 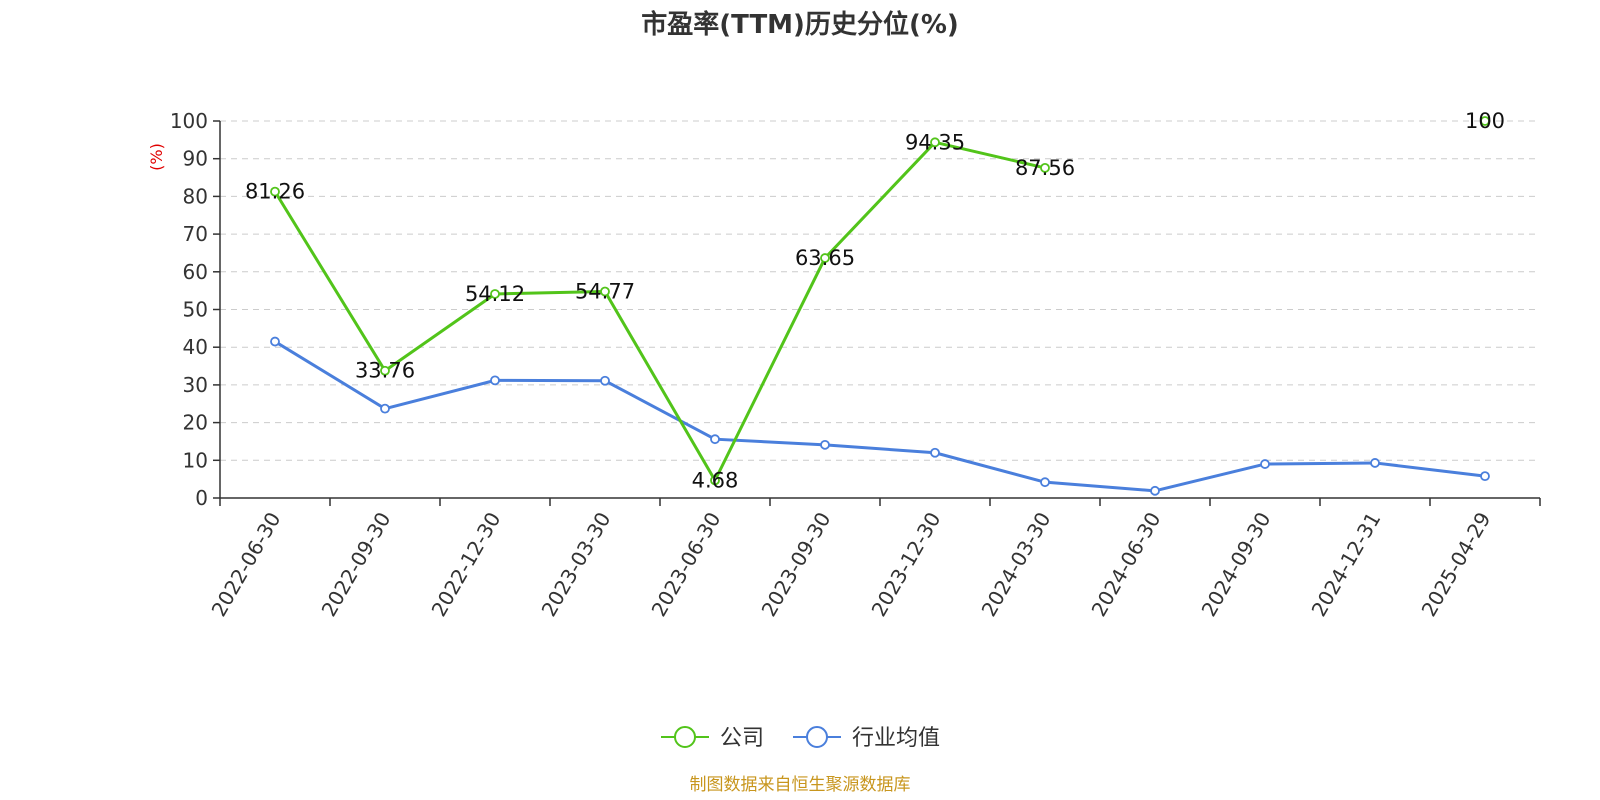 I want to click on y-tick-label: 70, so click(x=195, y=234).